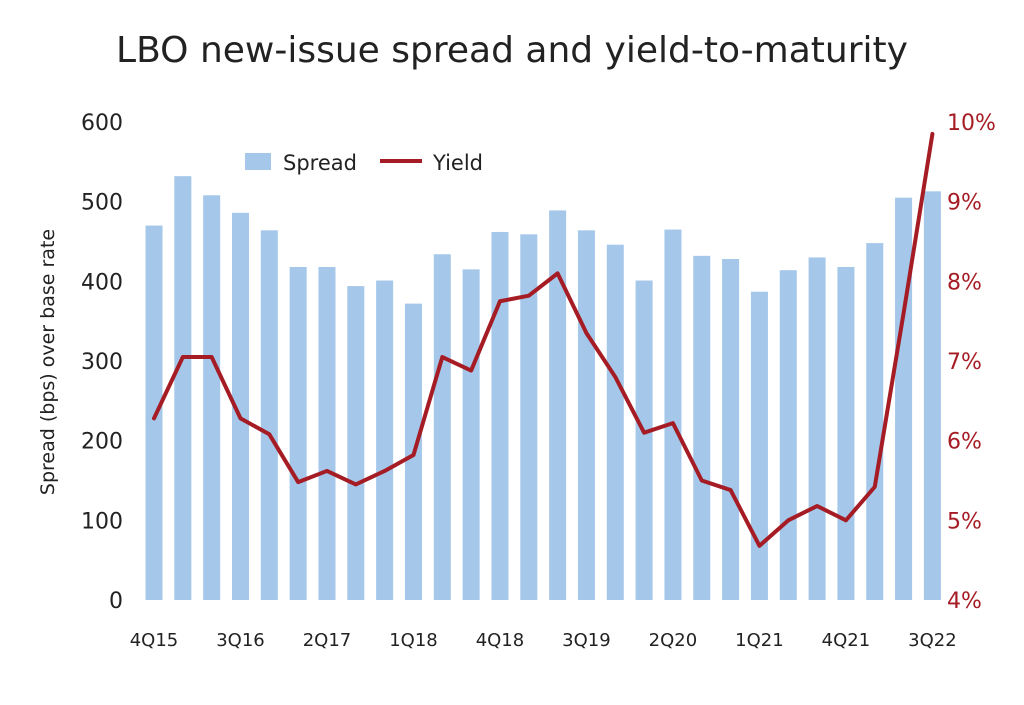 This screenshot has width=1024, height=705. I want to click on x-tick-label: 4Q15, so click(154, 640).